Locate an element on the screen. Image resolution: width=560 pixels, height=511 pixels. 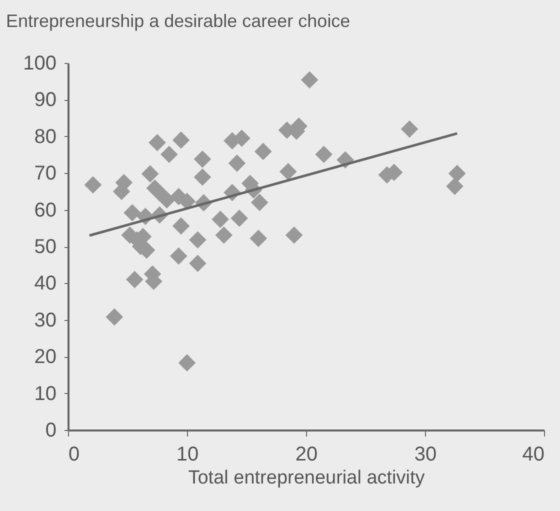
y-tick-label: 60 is located at coordinates (45, 210).